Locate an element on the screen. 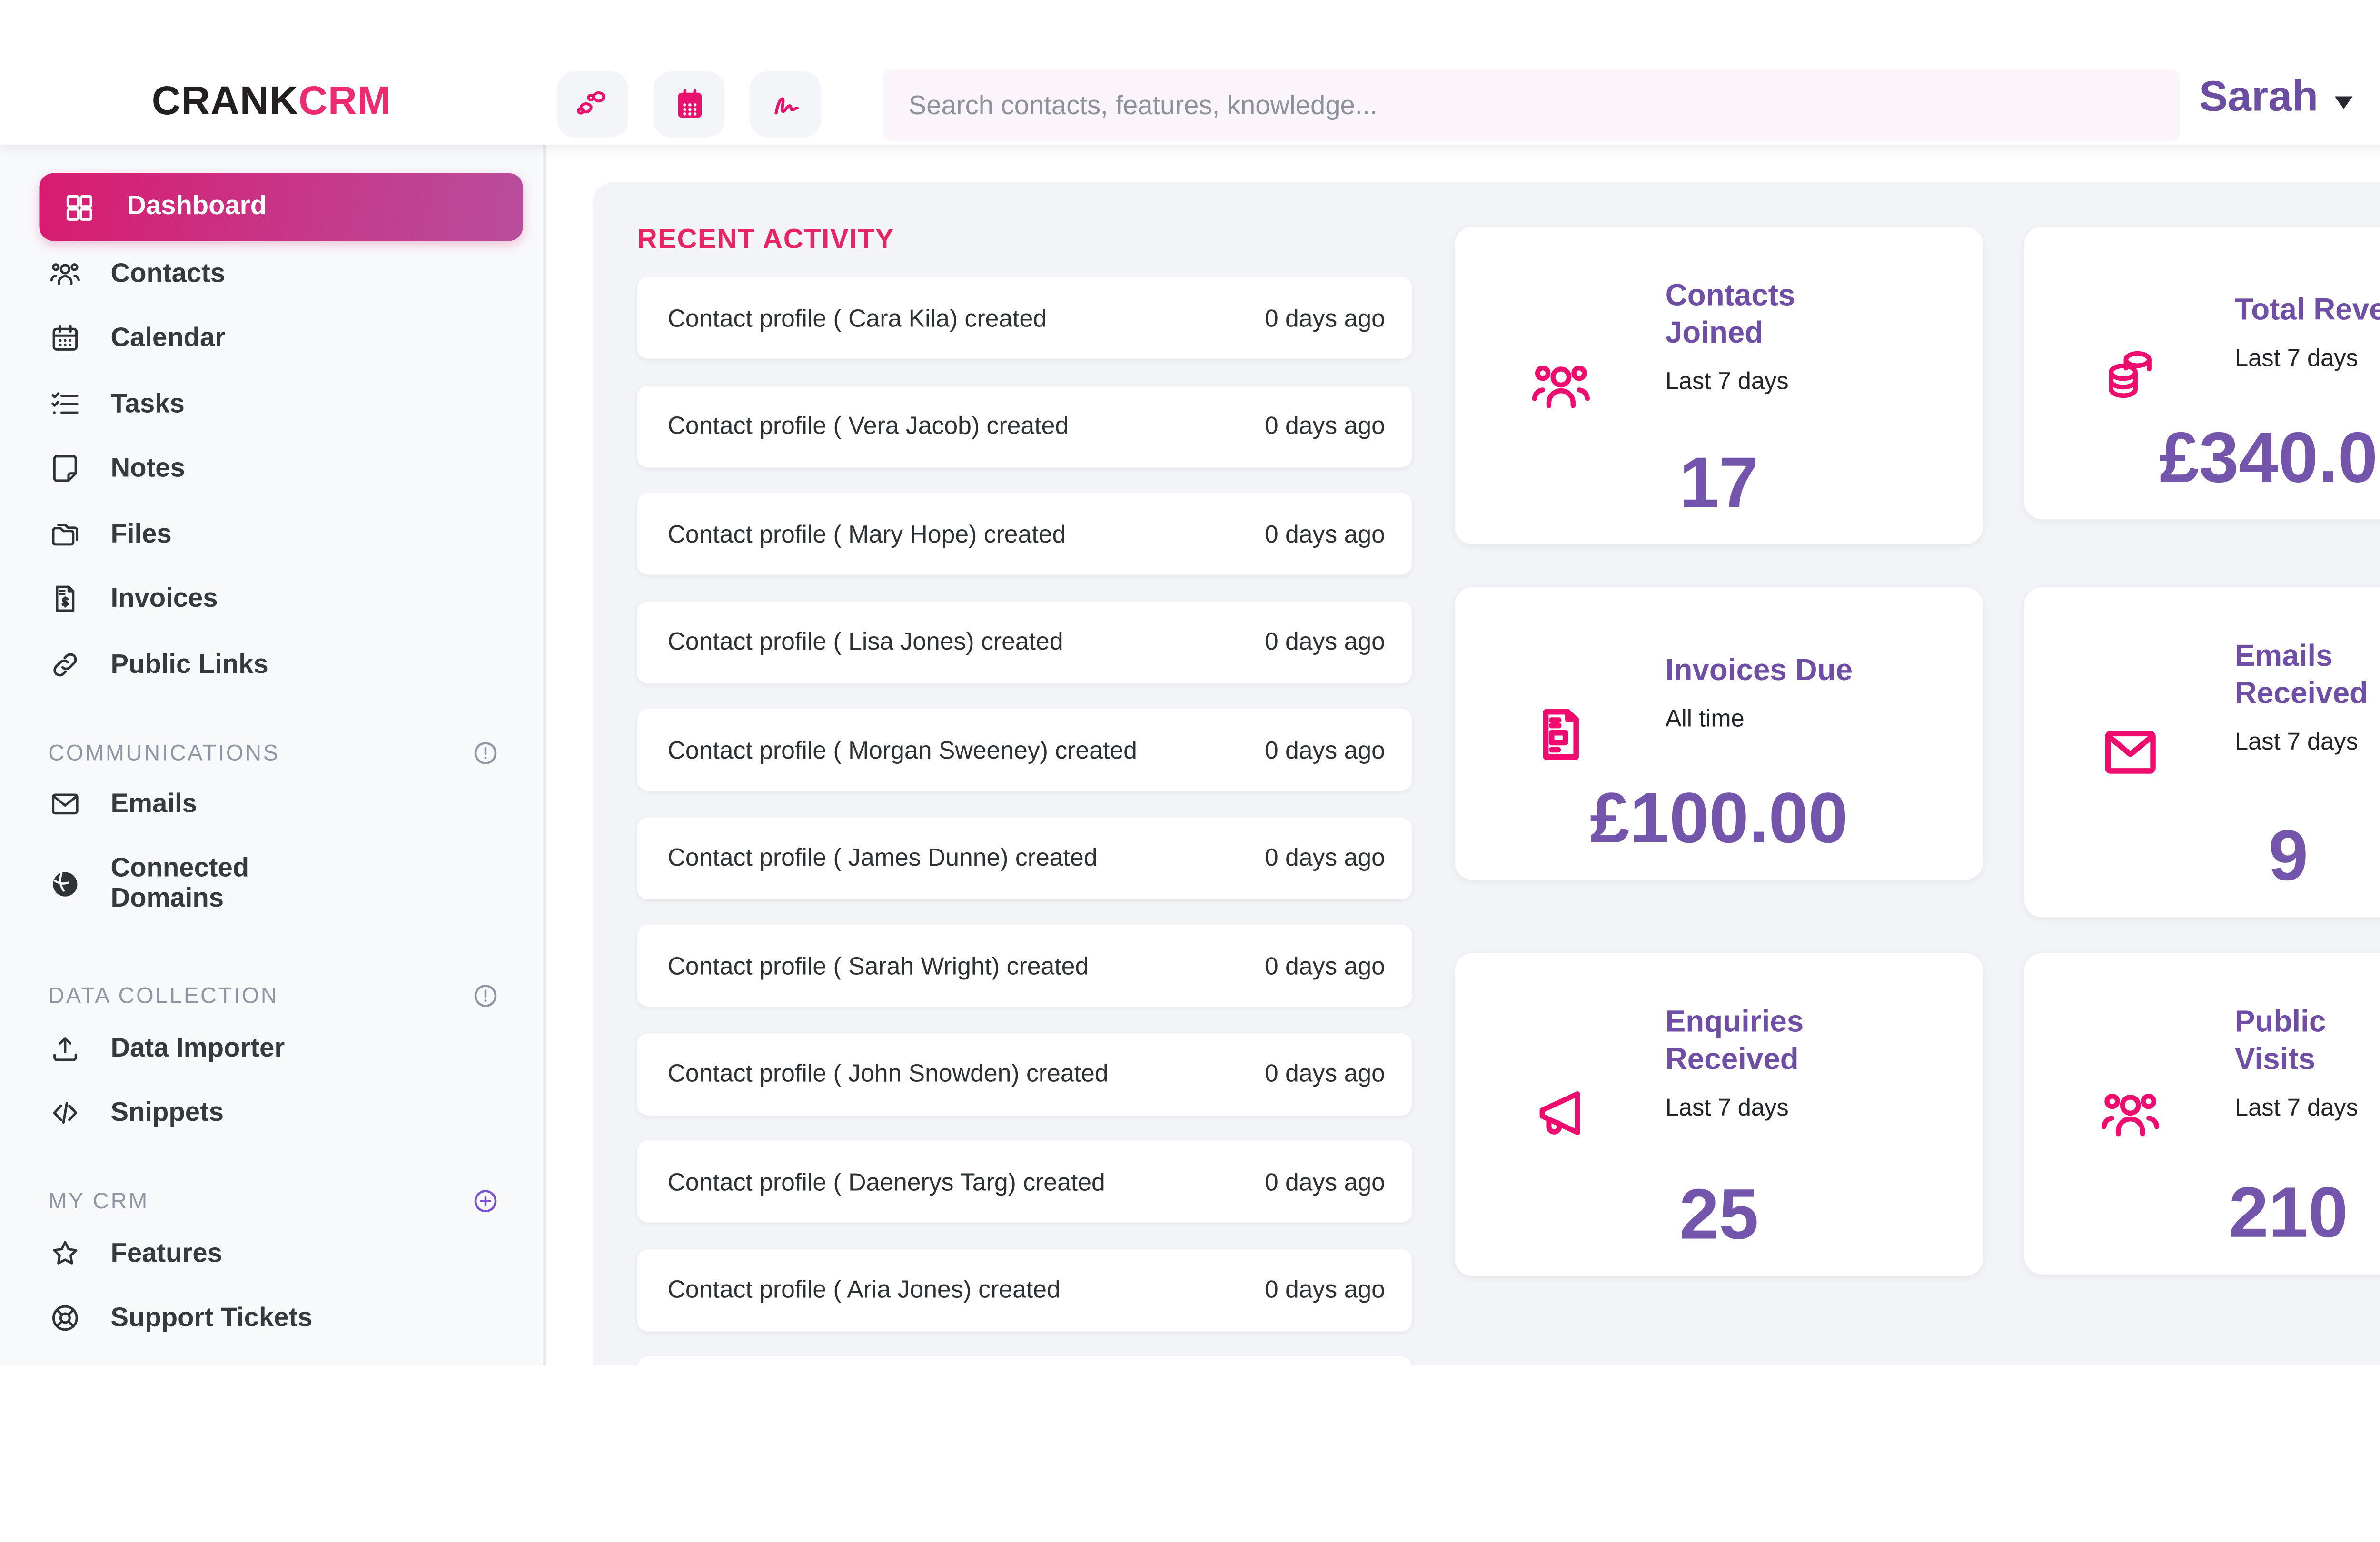  footprints-icon is located at coordinates (593, 104).